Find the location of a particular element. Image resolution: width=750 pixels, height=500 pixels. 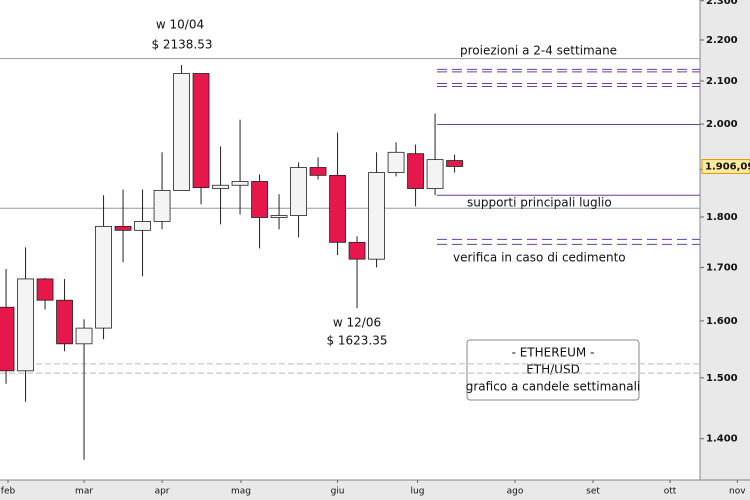

y-tick-label: 1.400 is located at coordinates (722, 439).